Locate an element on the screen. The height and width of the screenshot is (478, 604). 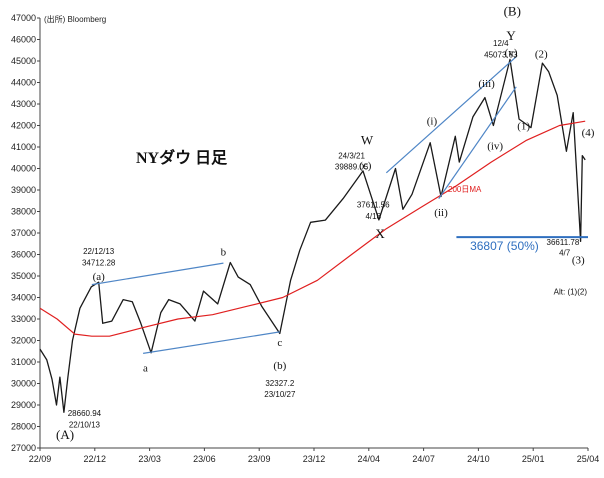
x-tick-label: 24/10 is located at coordinates (478, 459).